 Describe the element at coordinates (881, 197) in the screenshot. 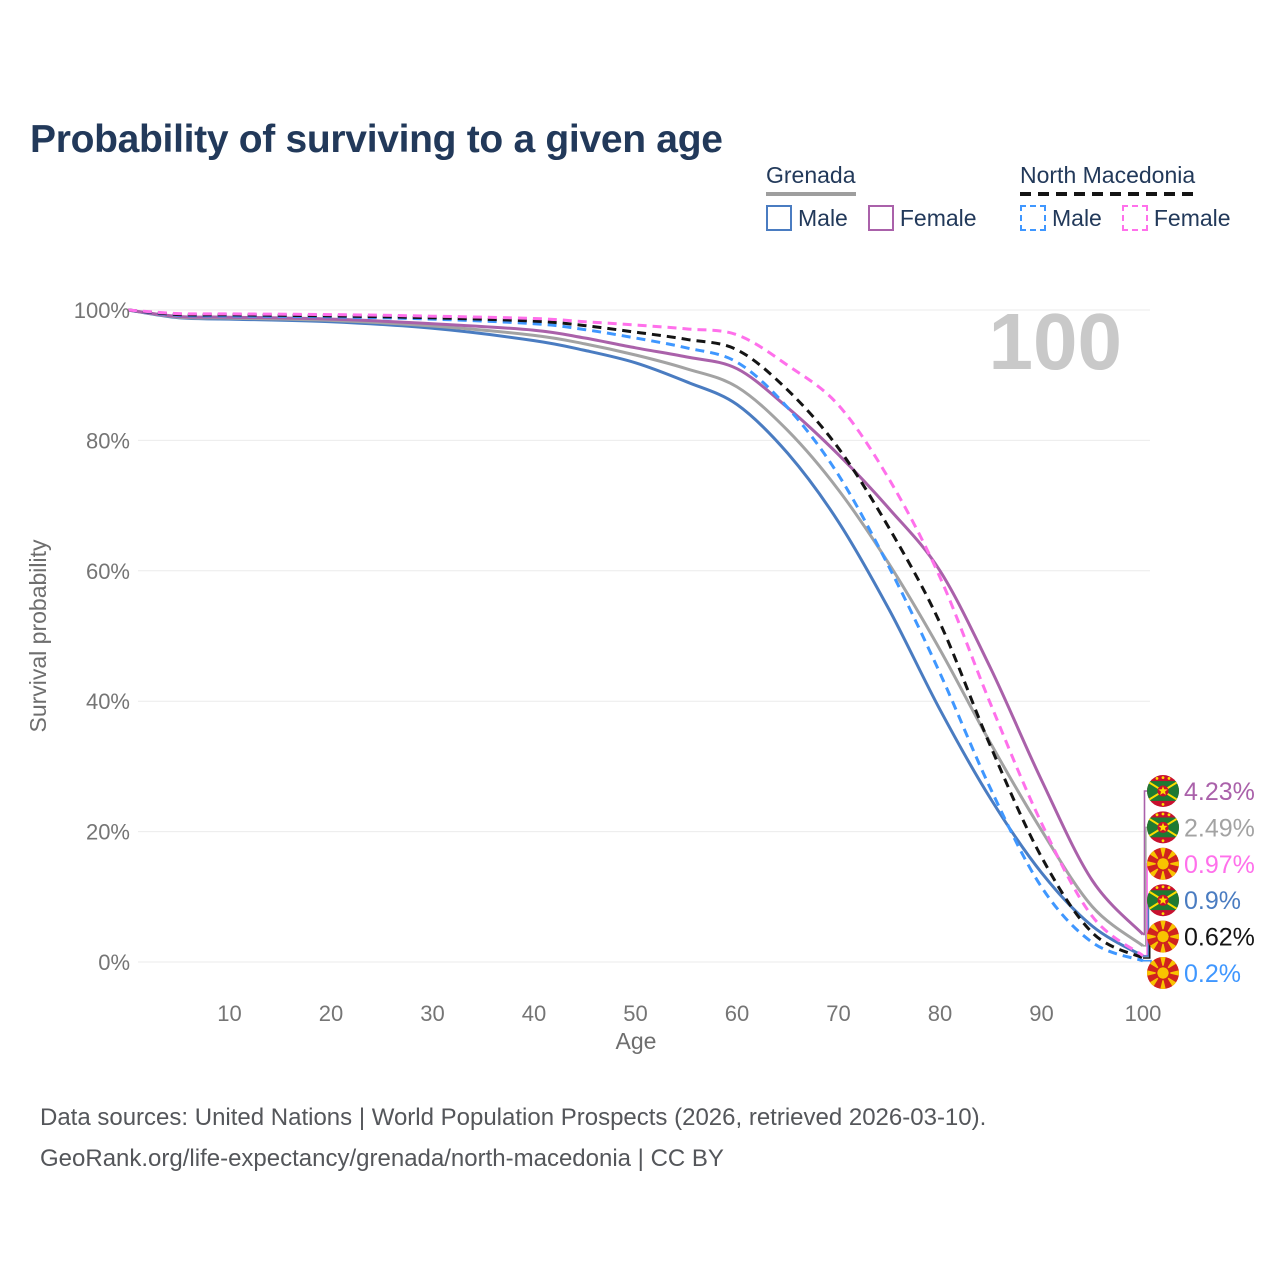

I see `legend-group-grenada: Grenada Male Female` at that location.